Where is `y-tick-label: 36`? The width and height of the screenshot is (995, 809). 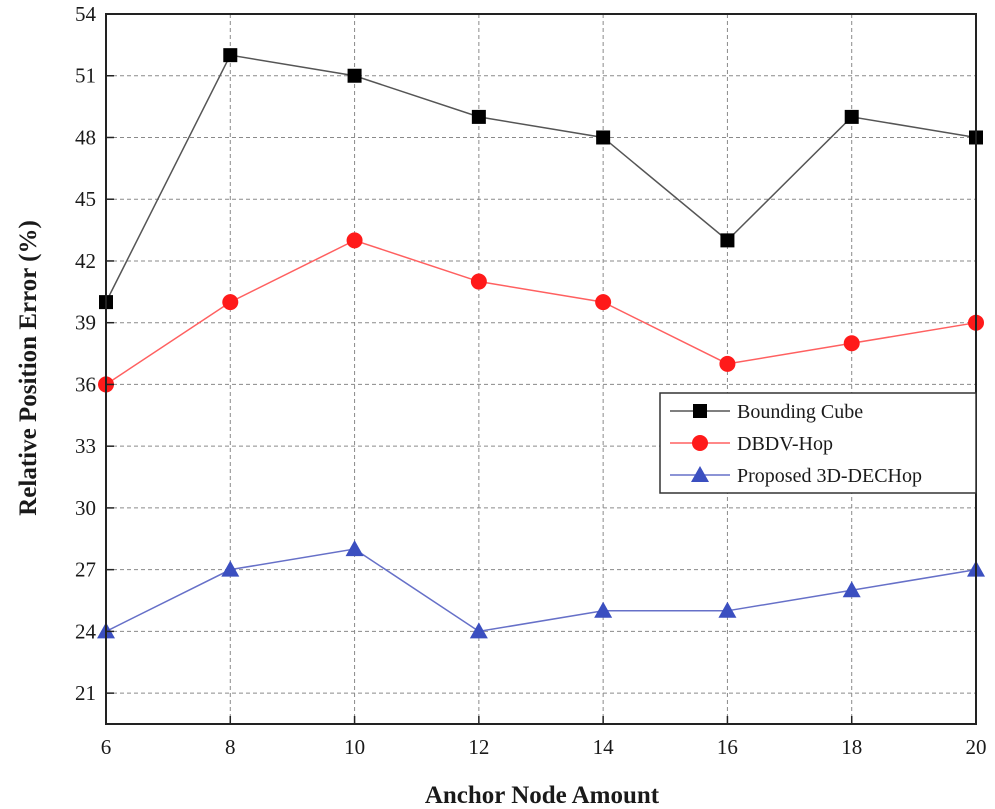
y-tick-label: 36 is located at coordinates (85, 384).